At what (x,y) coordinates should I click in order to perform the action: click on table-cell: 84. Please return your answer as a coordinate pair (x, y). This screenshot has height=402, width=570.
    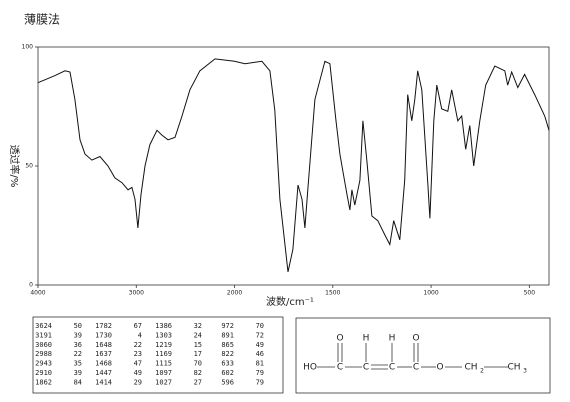
    Looking at the image, I should click on (78, 382).